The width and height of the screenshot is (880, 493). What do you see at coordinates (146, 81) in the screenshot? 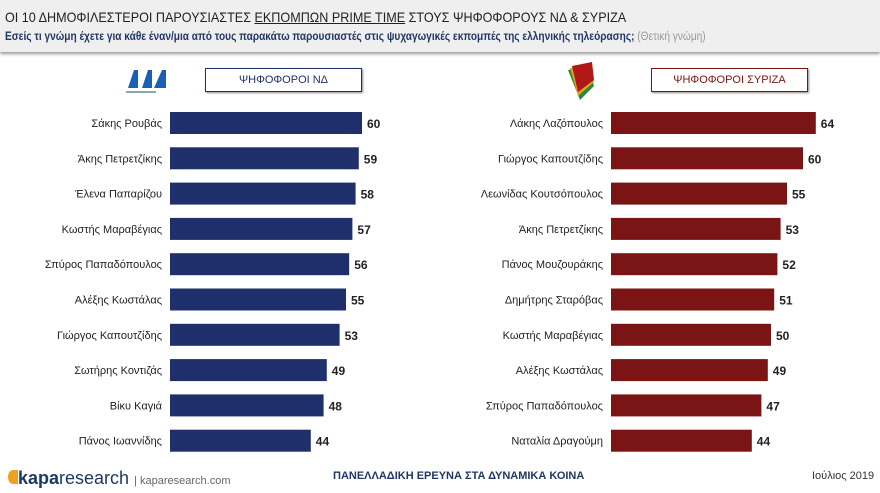
I see `nd-logo-icon` at bounding box center [146, 81].